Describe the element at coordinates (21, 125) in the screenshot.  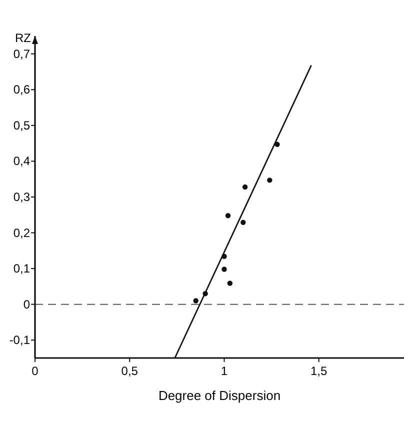
I see `y-tick-label: 0,5` at that location.